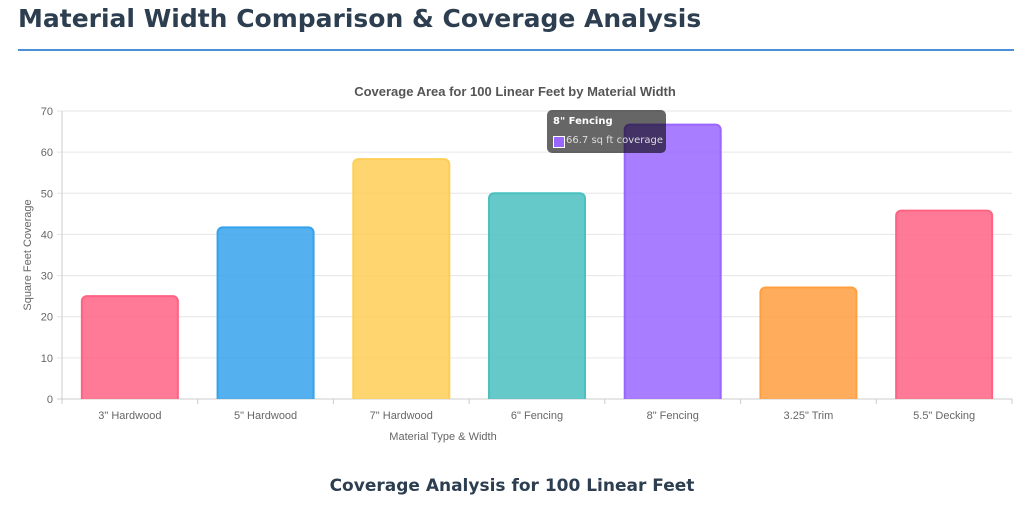 The width and height of the screenshot is (1024, 507). I want to click on section-title: Coverage Analysis for 100 Linear Feet, so click(512, 486).